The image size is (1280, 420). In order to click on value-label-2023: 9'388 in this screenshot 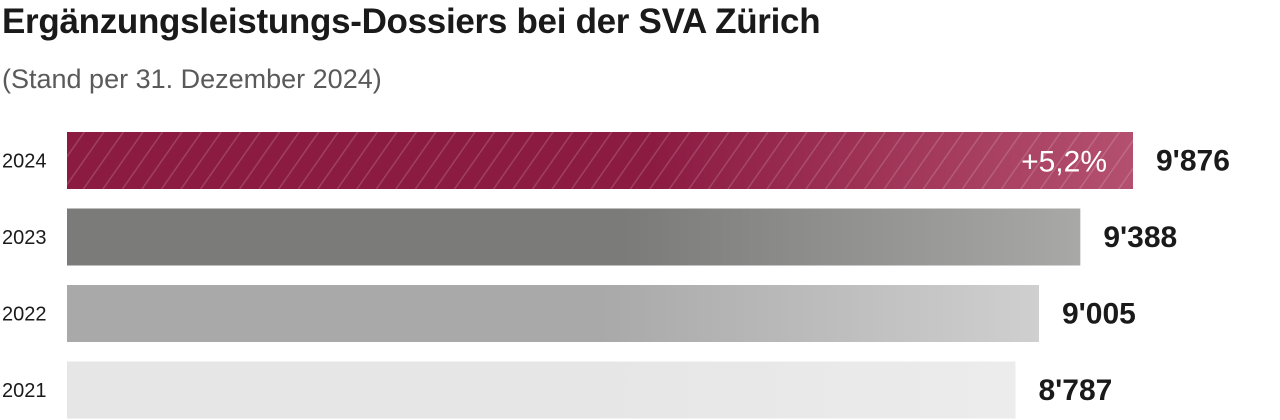, I will do `click(1140, 237)`.